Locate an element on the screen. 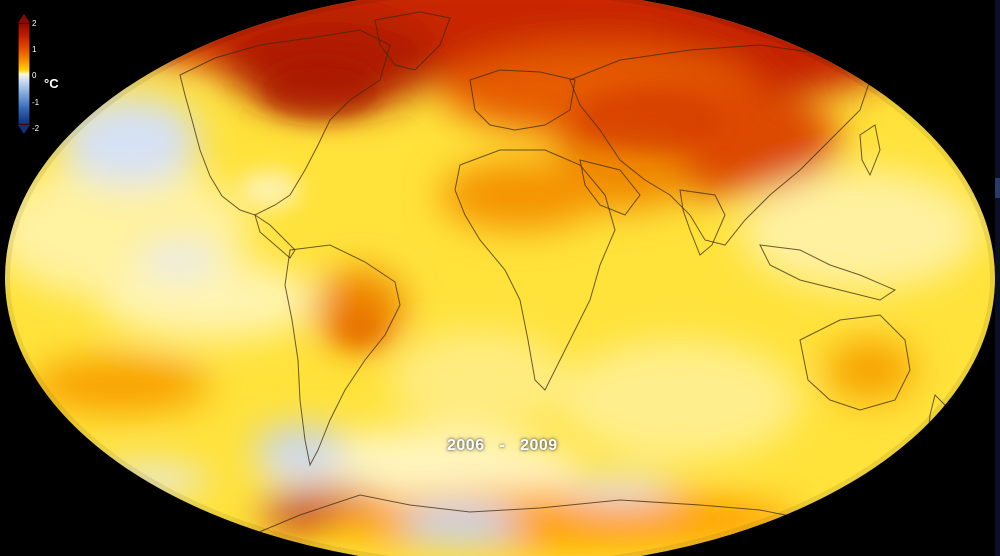 This screenshot has height=556, width=1000. colorbar-tick-minus-2: -2 is located at coordinates (36, 128).